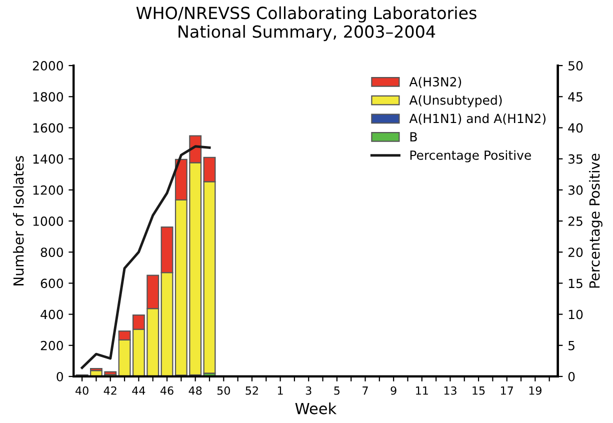 This screenshot has width=613, height=423. I want to click on x-tick-label: 17, so click(507, 390).